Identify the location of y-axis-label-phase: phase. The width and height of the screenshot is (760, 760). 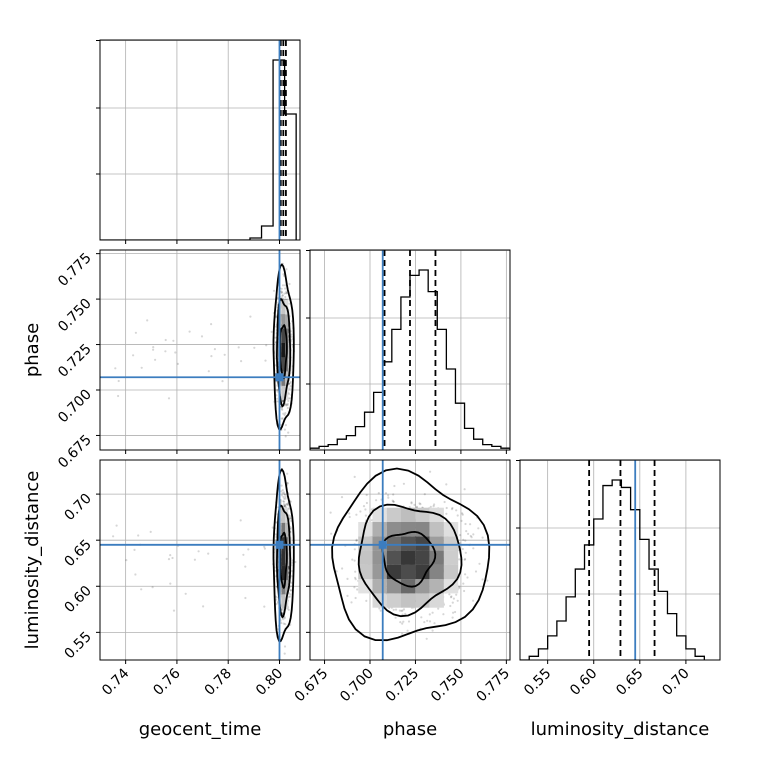
(32, 350).